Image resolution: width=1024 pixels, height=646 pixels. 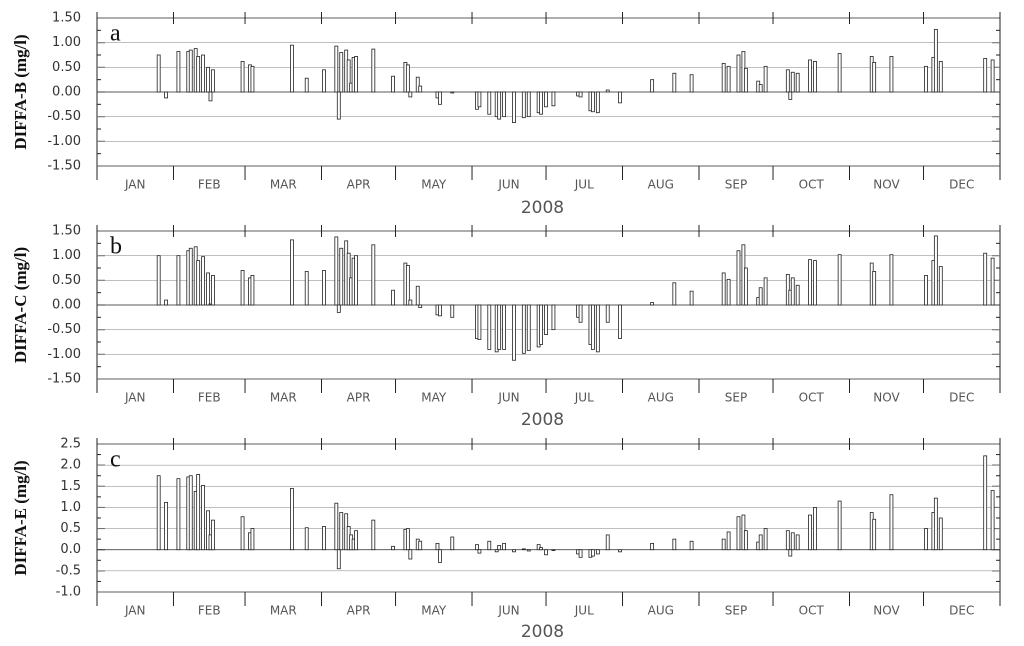 What do you see at coordinates (584, 611) in the screenshot?
I see `month-label: JUL` at bounding box center [584, 611].